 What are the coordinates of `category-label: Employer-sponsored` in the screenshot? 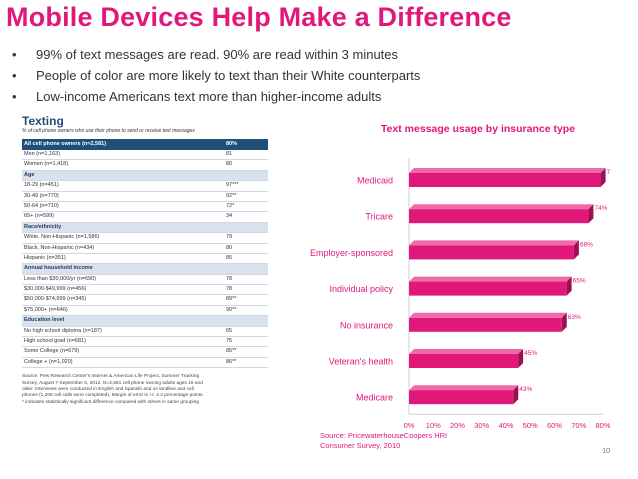 It's located at (351, 253).